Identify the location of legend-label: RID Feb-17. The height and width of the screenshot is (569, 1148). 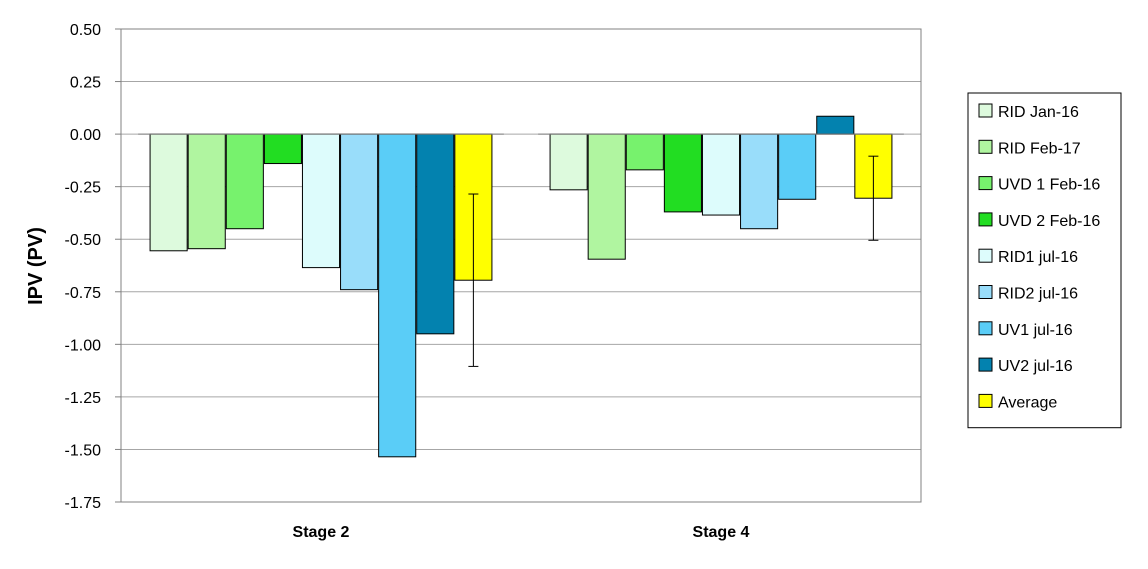
(1039, 148).